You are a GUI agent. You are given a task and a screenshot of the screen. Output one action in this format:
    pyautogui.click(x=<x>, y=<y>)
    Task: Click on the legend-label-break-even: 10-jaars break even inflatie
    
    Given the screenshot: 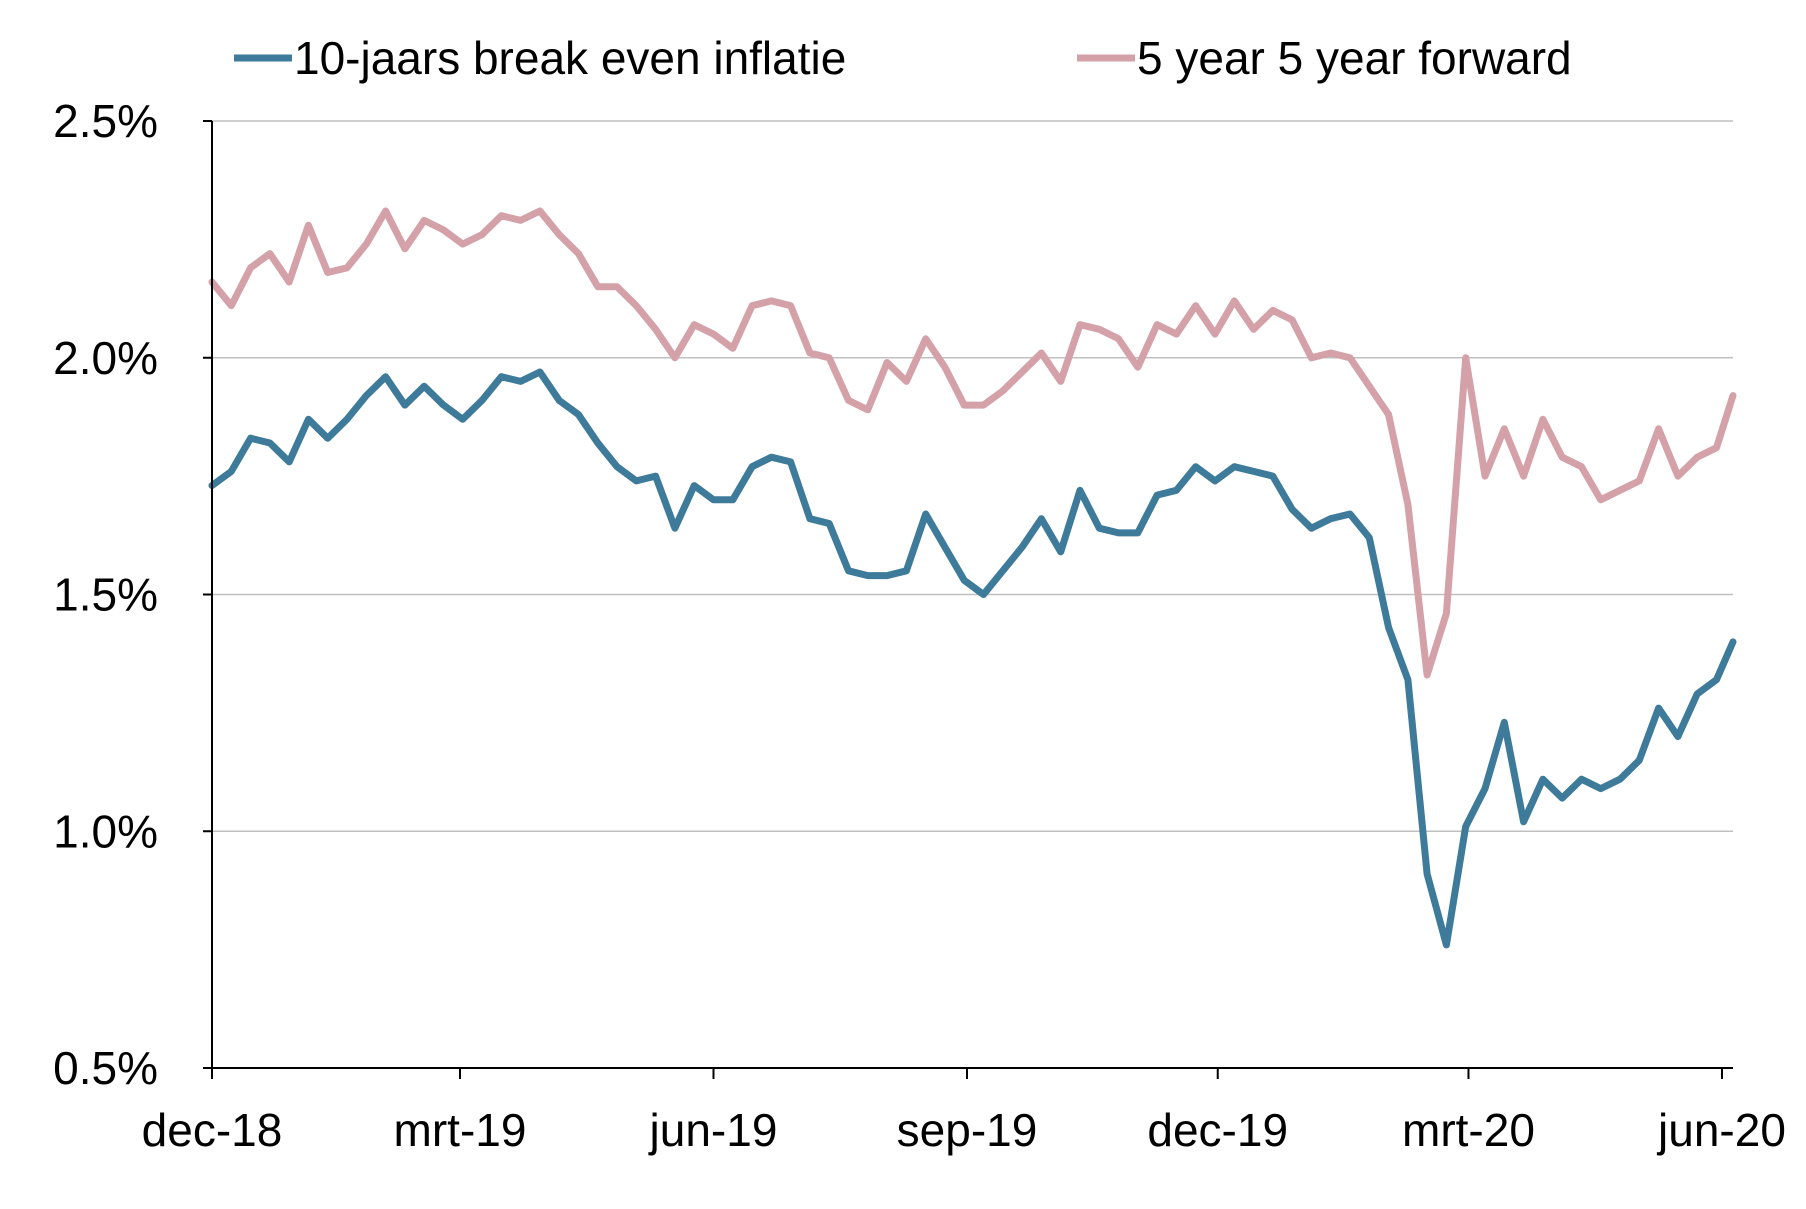 What is the action you would take?
    pyautogui.click(x=570, y=58)
    